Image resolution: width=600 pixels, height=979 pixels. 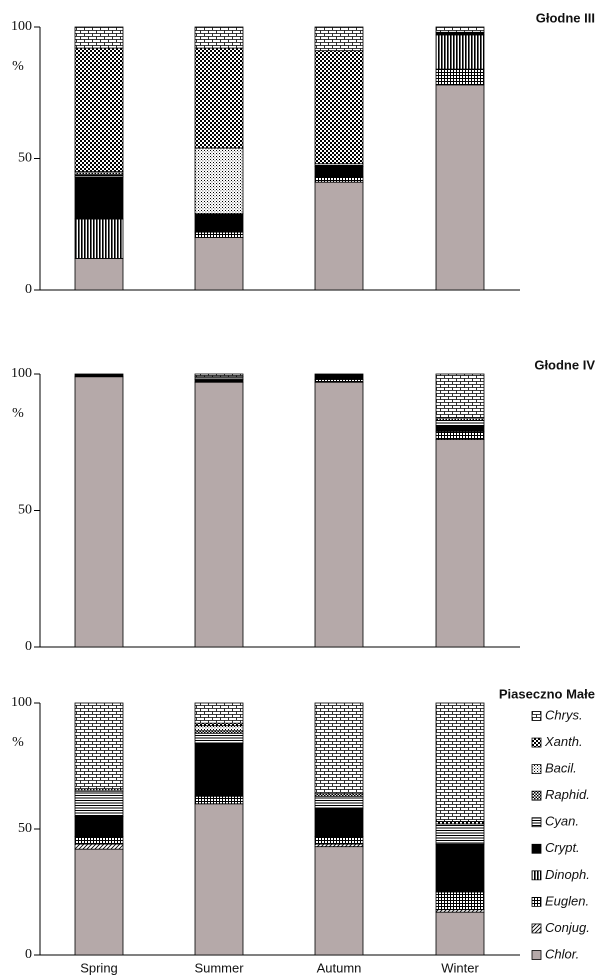 I want to click on chart-title: Głodne III, so click(x=565, y=17).